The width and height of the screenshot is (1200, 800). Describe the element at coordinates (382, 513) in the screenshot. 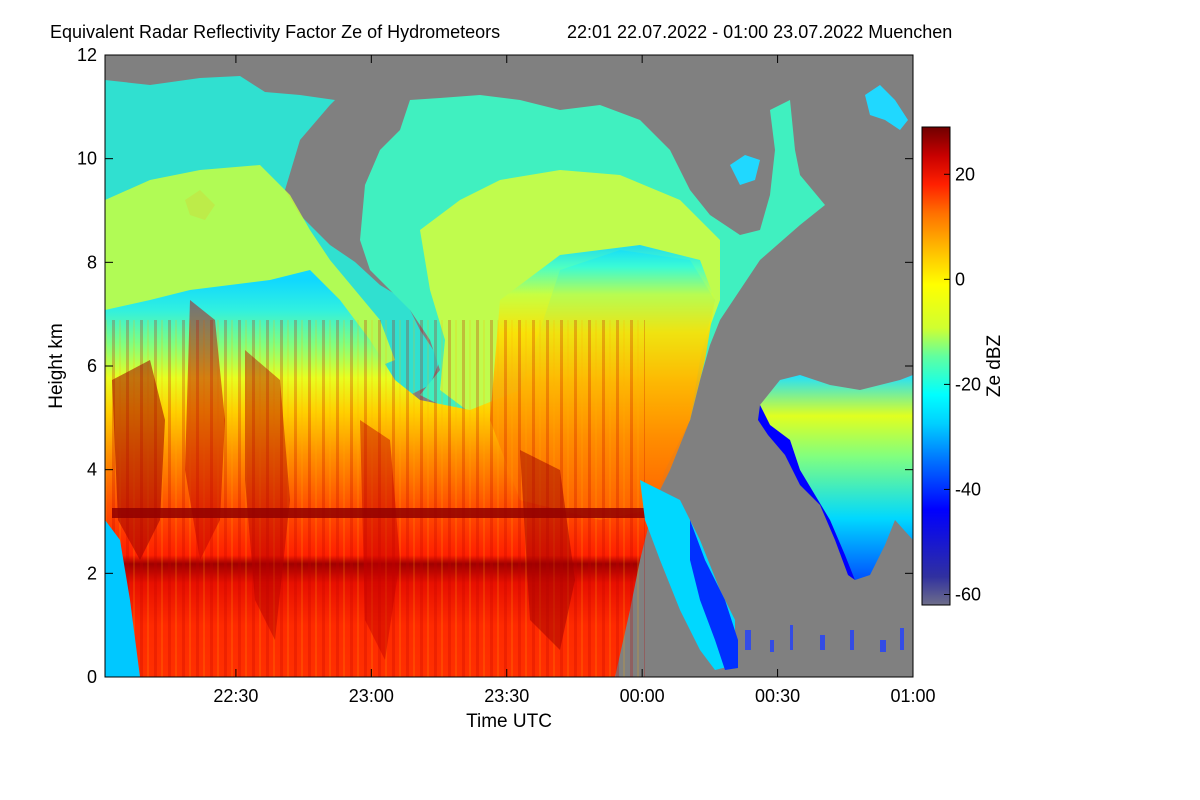

I see `bright-band` at that location.